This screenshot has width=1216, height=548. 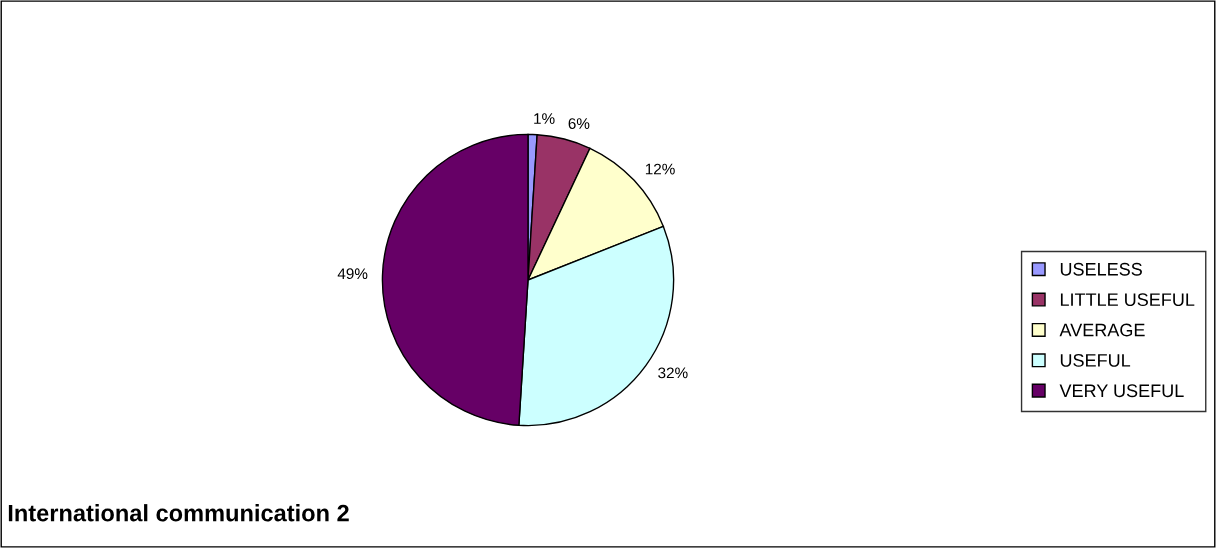 What do you see at coordinates (673, 373) in the screenshot?
I see `data-label: 32%` at bounding box center [673, 373].